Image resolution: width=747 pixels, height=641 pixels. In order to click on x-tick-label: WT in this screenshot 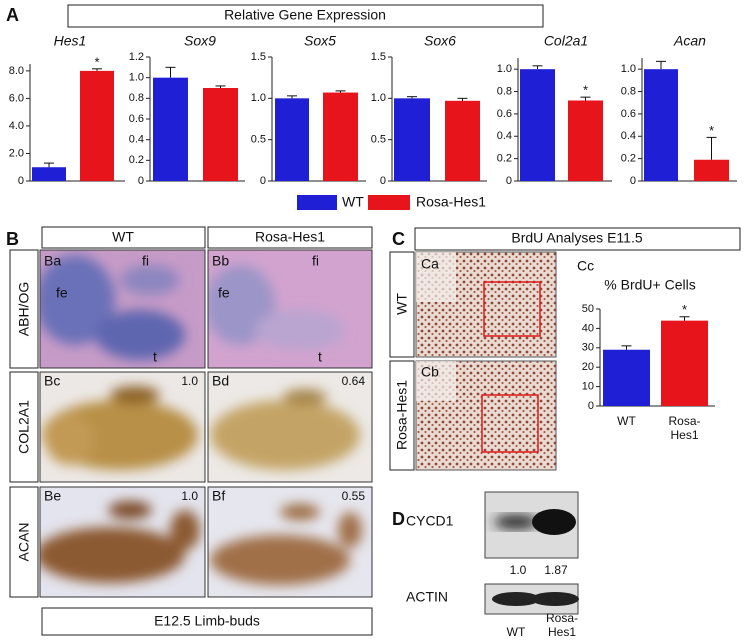, I will do `click(626, 421)`.